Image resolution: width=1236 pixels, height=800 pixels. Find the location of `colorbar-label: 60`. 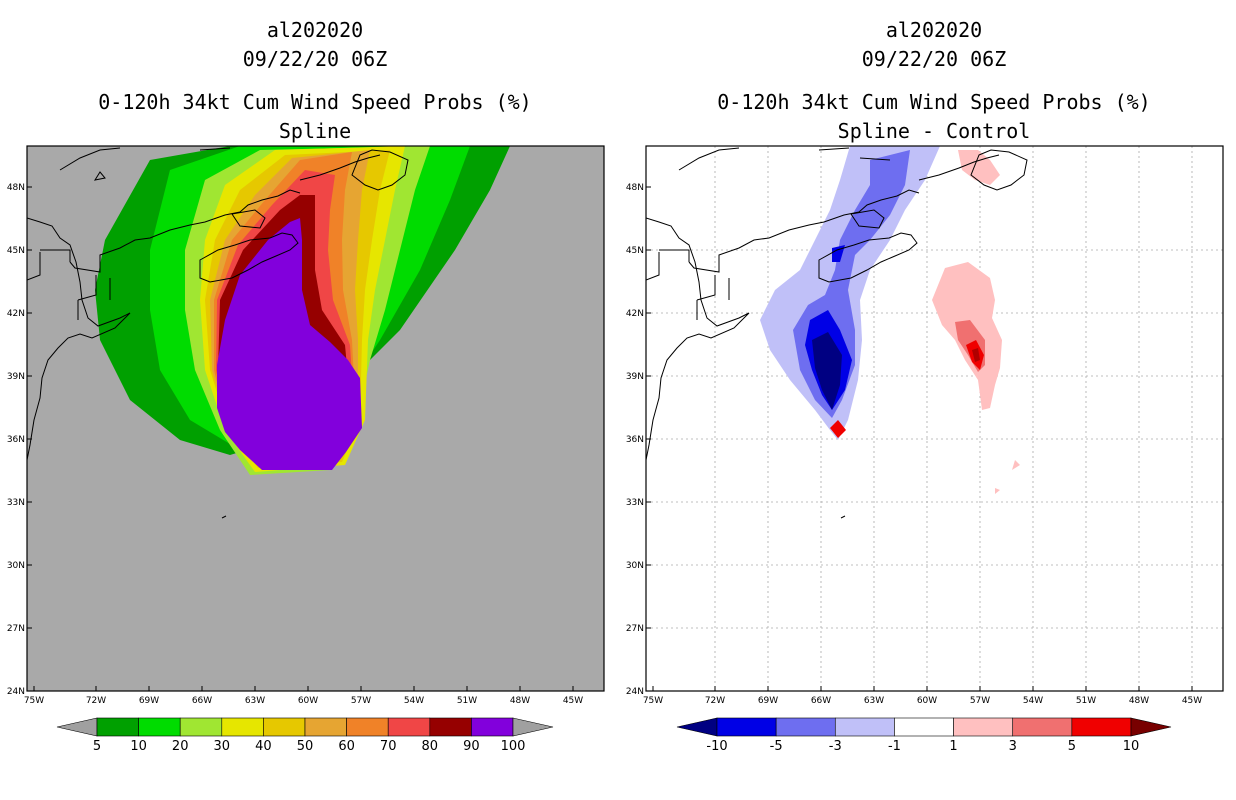

colorbar-label: 60 is located at coordinates (346, 746).